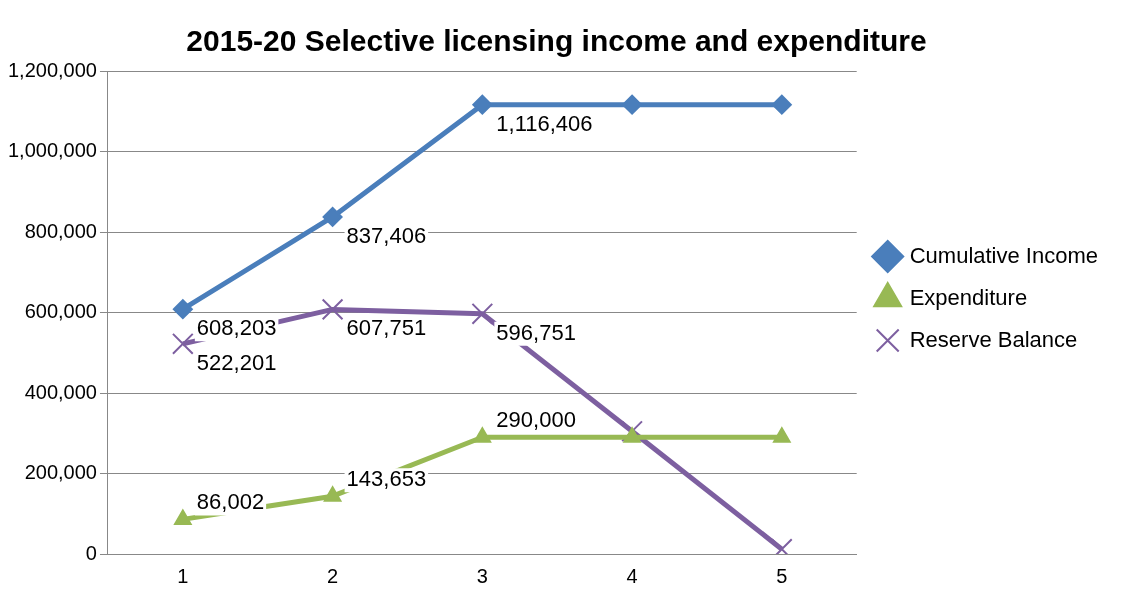 The width and height of the screenshot is (1123, 597). Describe the element at coordinates (60, 230) in the screenshot. I see `y-tick-label: 800,000` at that location.